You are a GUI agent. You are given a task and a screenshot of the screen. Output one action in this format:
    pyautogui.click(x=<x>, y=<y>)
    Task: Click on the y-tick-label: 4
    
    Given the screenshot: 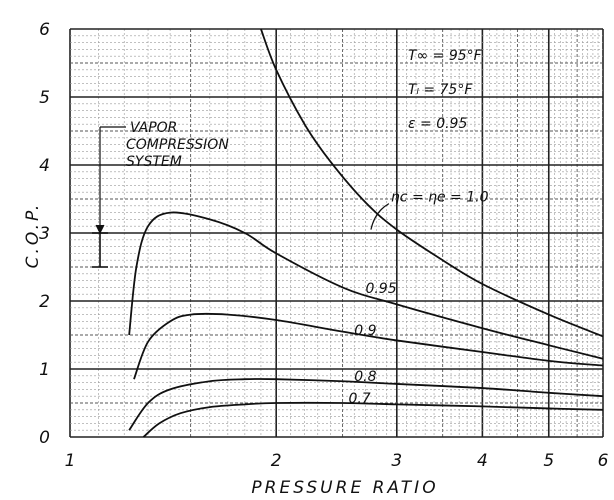 What is the action you would take?
    pyautogui.click(x=44, y=166)
    